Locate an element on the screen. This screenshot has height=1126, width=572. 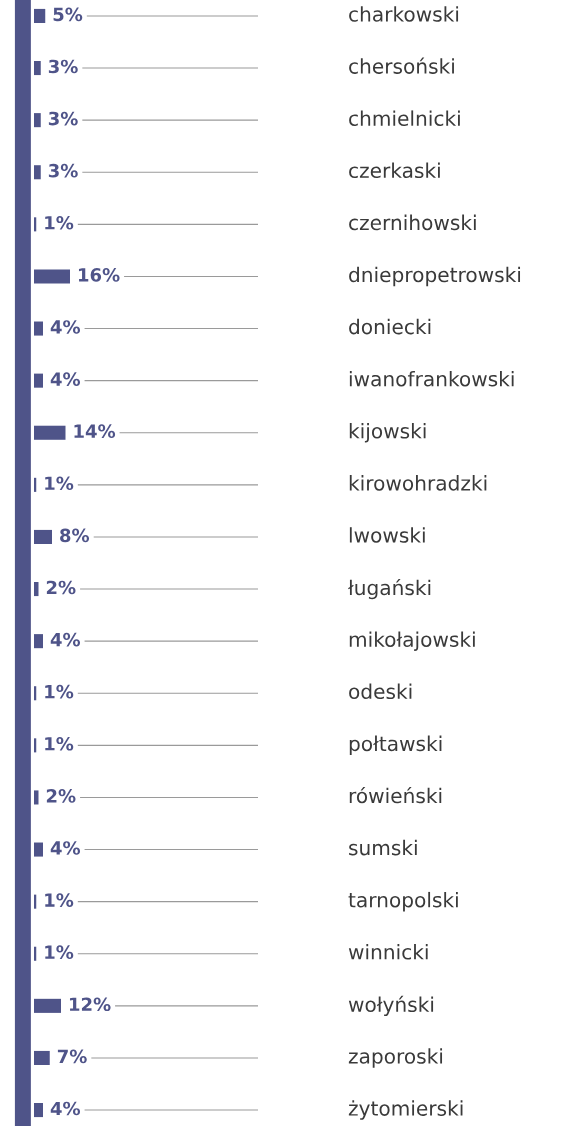
y-tick-label: tarnopolski is located at coordinates (403, 901).